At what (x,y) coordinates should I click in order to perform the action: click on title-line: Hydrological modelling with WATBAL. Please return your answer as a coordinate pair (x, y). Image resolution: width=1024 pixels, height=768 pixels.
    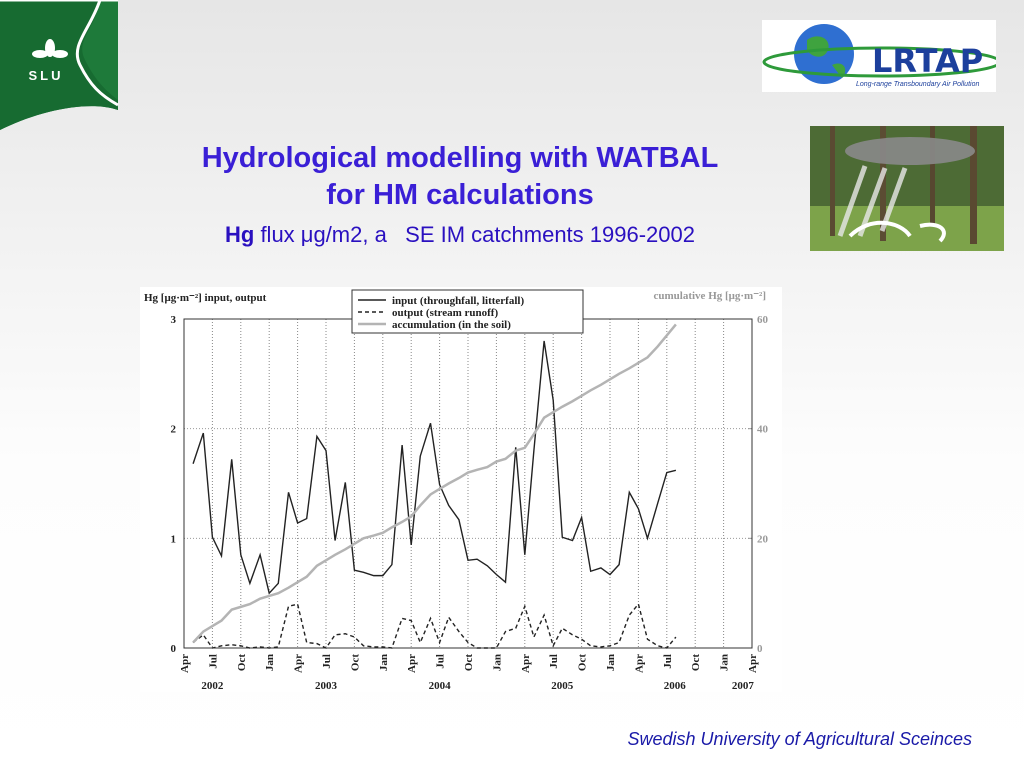
    Looking at the image, I should click on (460, 158).